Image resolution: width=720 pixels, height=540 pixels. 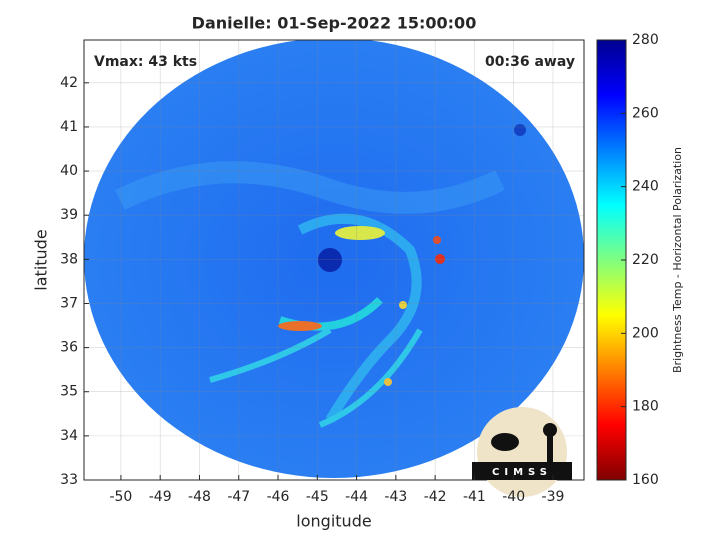 I want to click on y-tick-label: 42, so click(x=69, y=83).